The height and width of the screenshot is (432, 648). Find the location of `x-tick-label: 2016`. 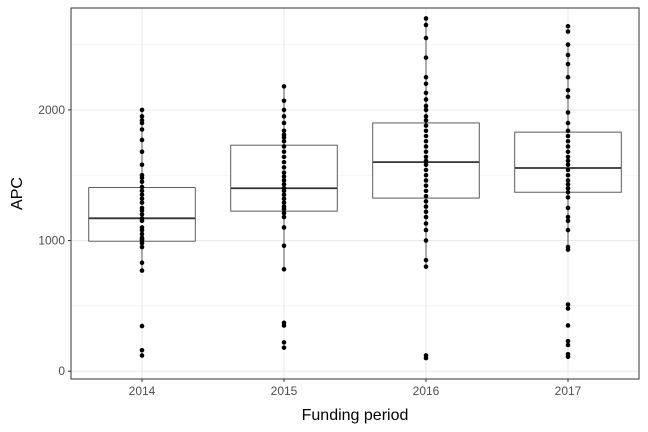

x-tick-label: 2016 is located at coordinates (426, 391).